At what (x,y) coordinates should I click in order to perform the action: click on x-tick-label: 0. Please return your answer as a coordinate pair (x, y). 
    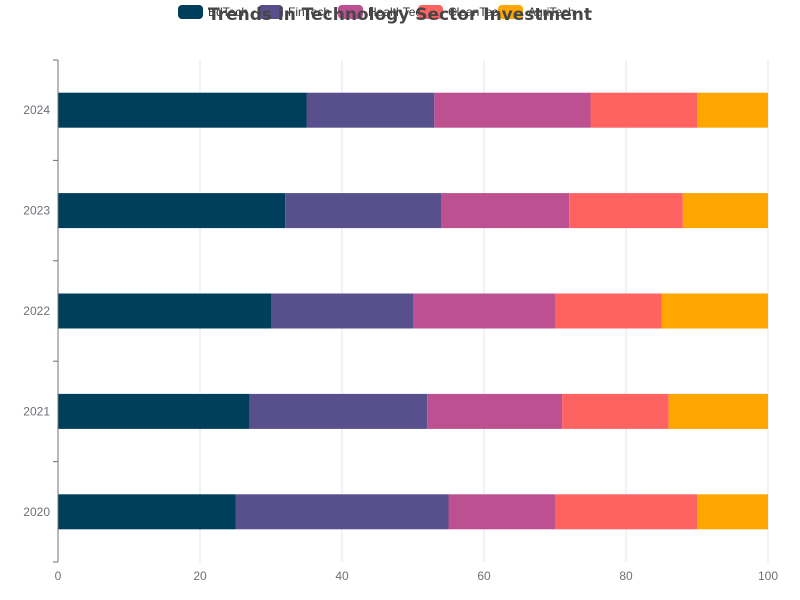
    Looking at the image, I should click on (58, 576).